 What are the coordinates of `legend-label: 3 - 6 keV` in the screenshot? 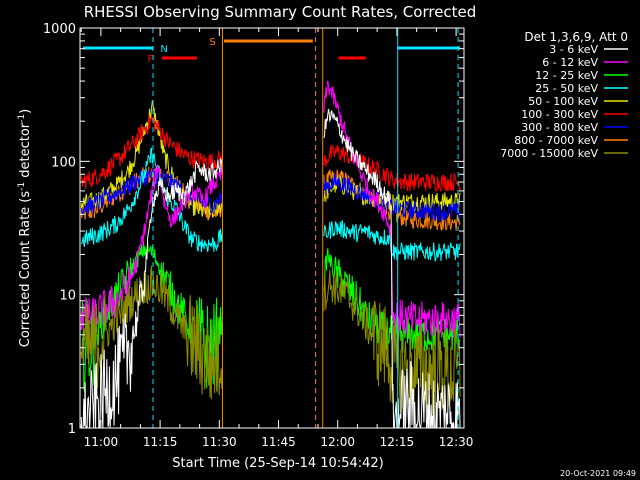 It's located at (573, 49).